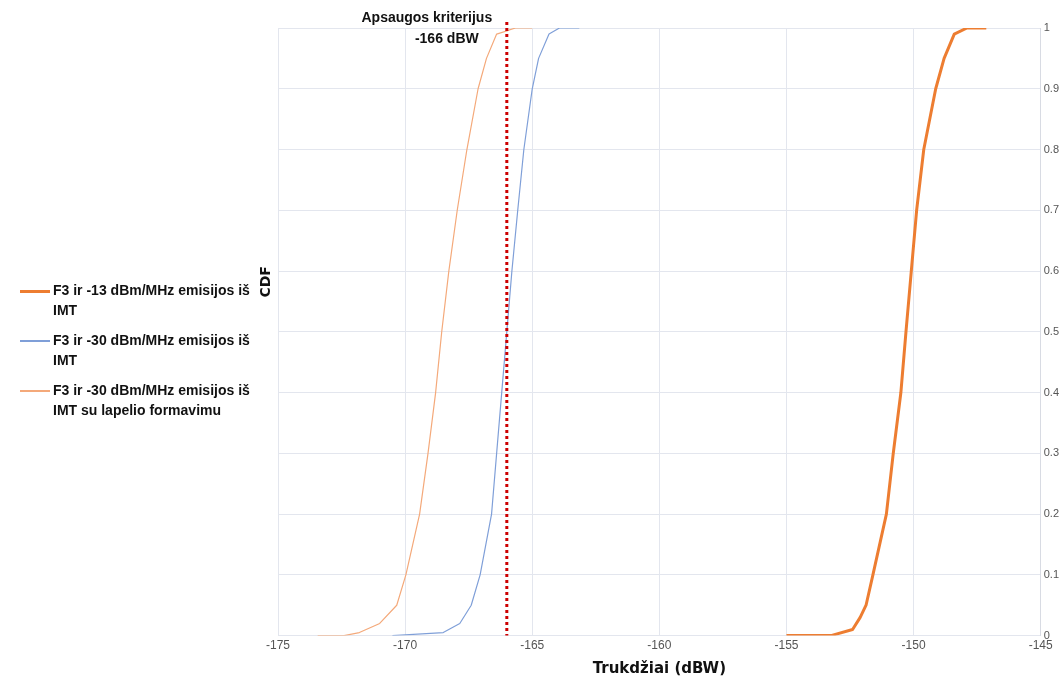 Image resolution: width=1064 pixels, height=686 pixels. What do you see at coordinates (1051, 330) in the screenshot?
I see `y-tick-label: 0.5` at bounding box center [1051, 330].